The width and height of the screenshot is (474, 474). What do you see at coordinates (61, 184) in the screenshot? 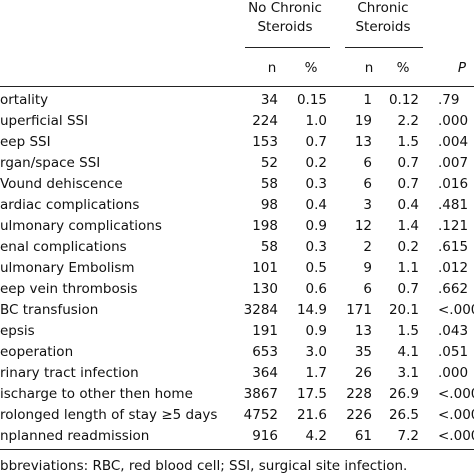
I see `row-label: Vound dehiscence` at bounding box center [61, 184].